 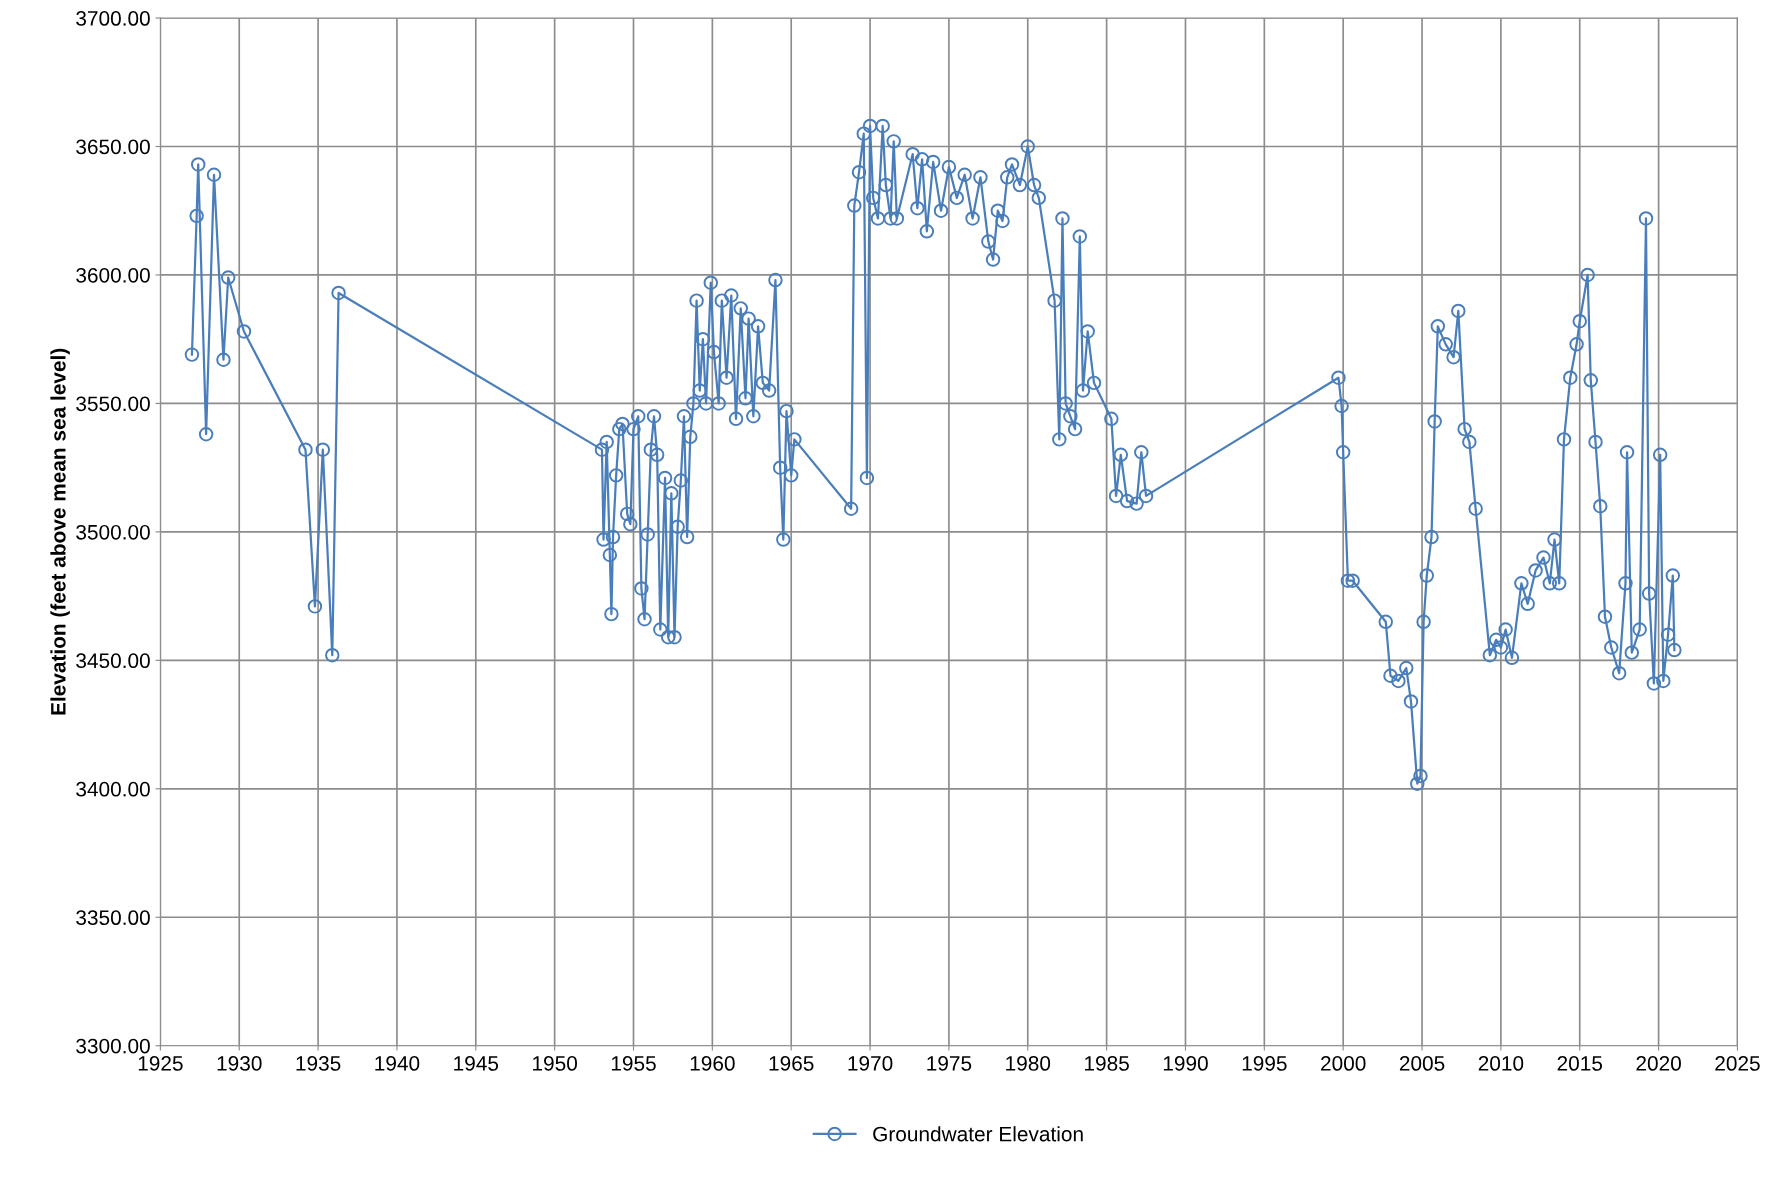 I want to click on x-tick-label: 1960, so click(x=712, y=1063).